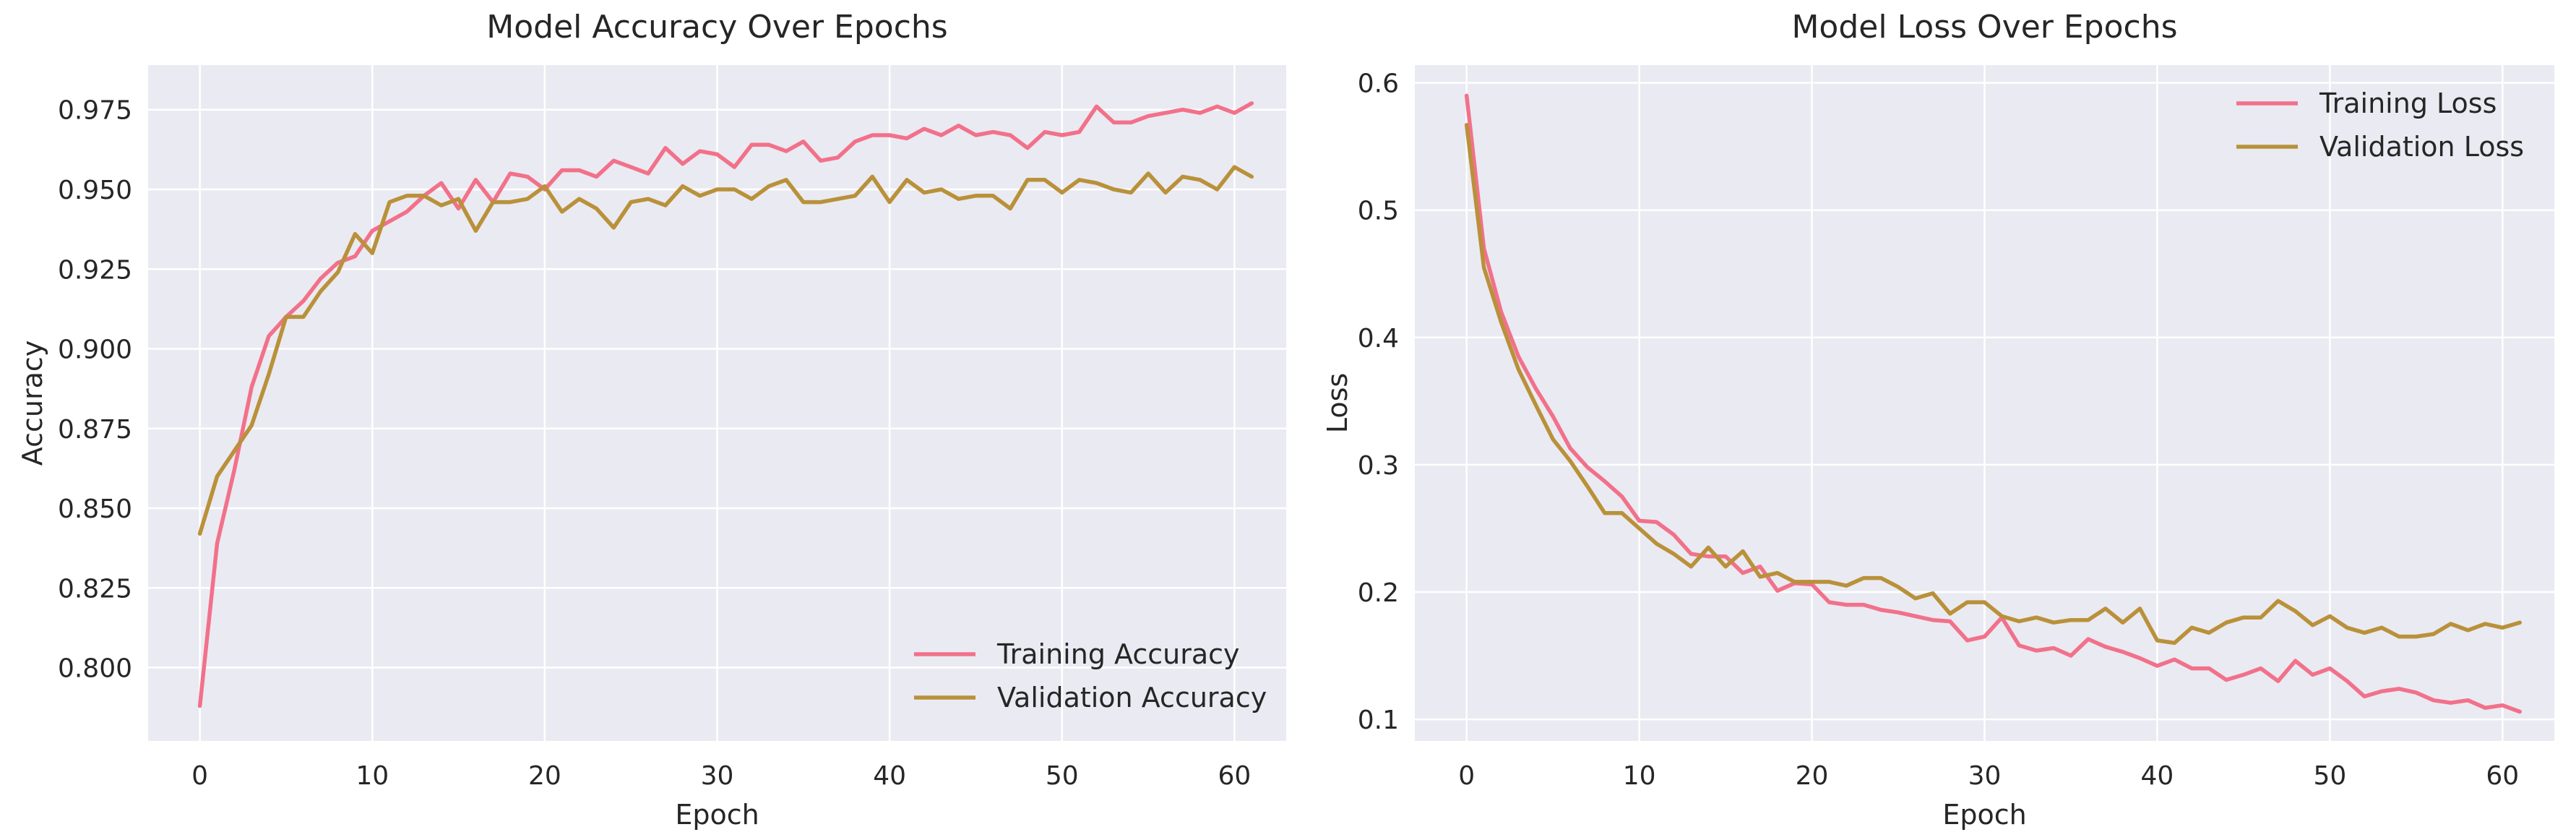  I want to click on y-tick-label: 0.6, so click(1378, 84).